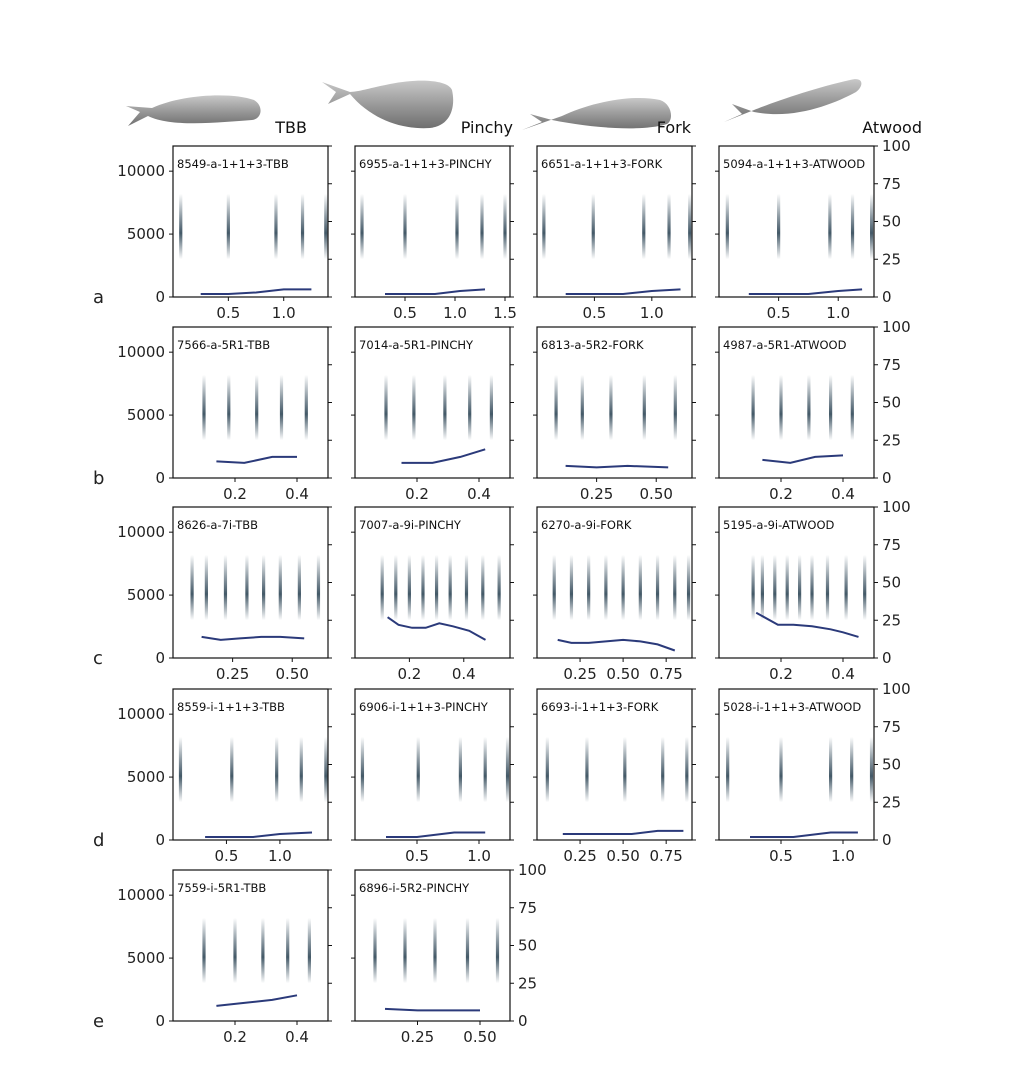  Describe the element at coordinates (212, 233) in the screenshot. I see `panel-a-1: 0 5000 10000 0.5 1.0 8549-a-1+1+3-TBB a` at that location.